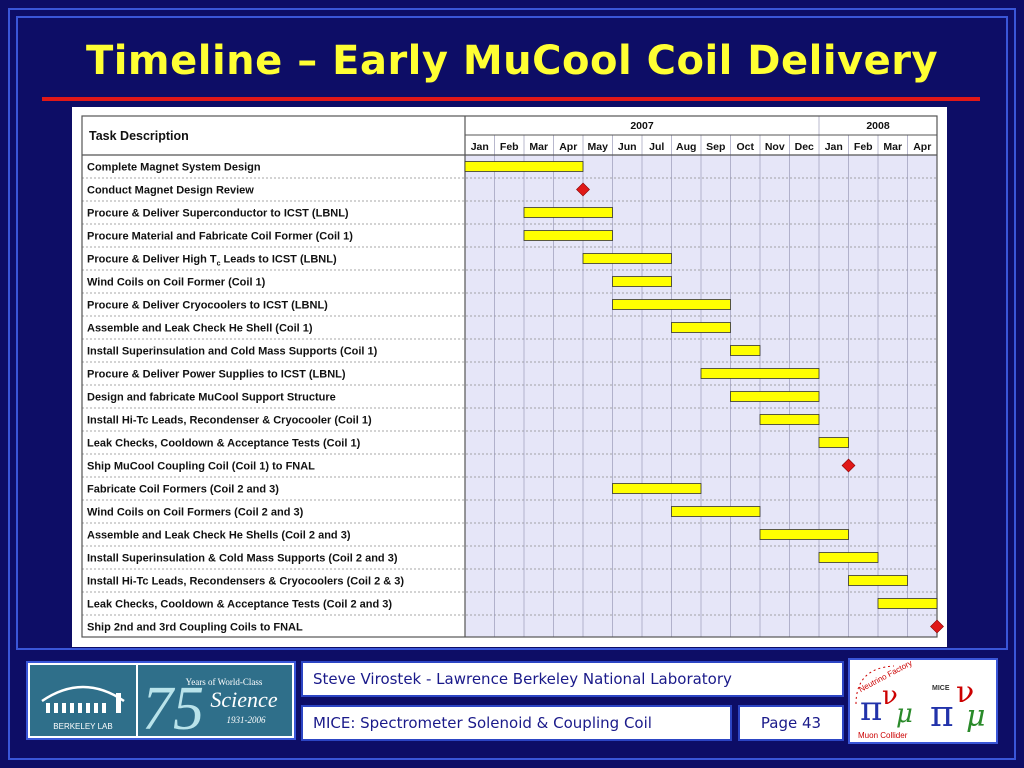  I want to click on task-label: Fabricate Coil Formers (Coil 2 and 3), so click(183, 490).